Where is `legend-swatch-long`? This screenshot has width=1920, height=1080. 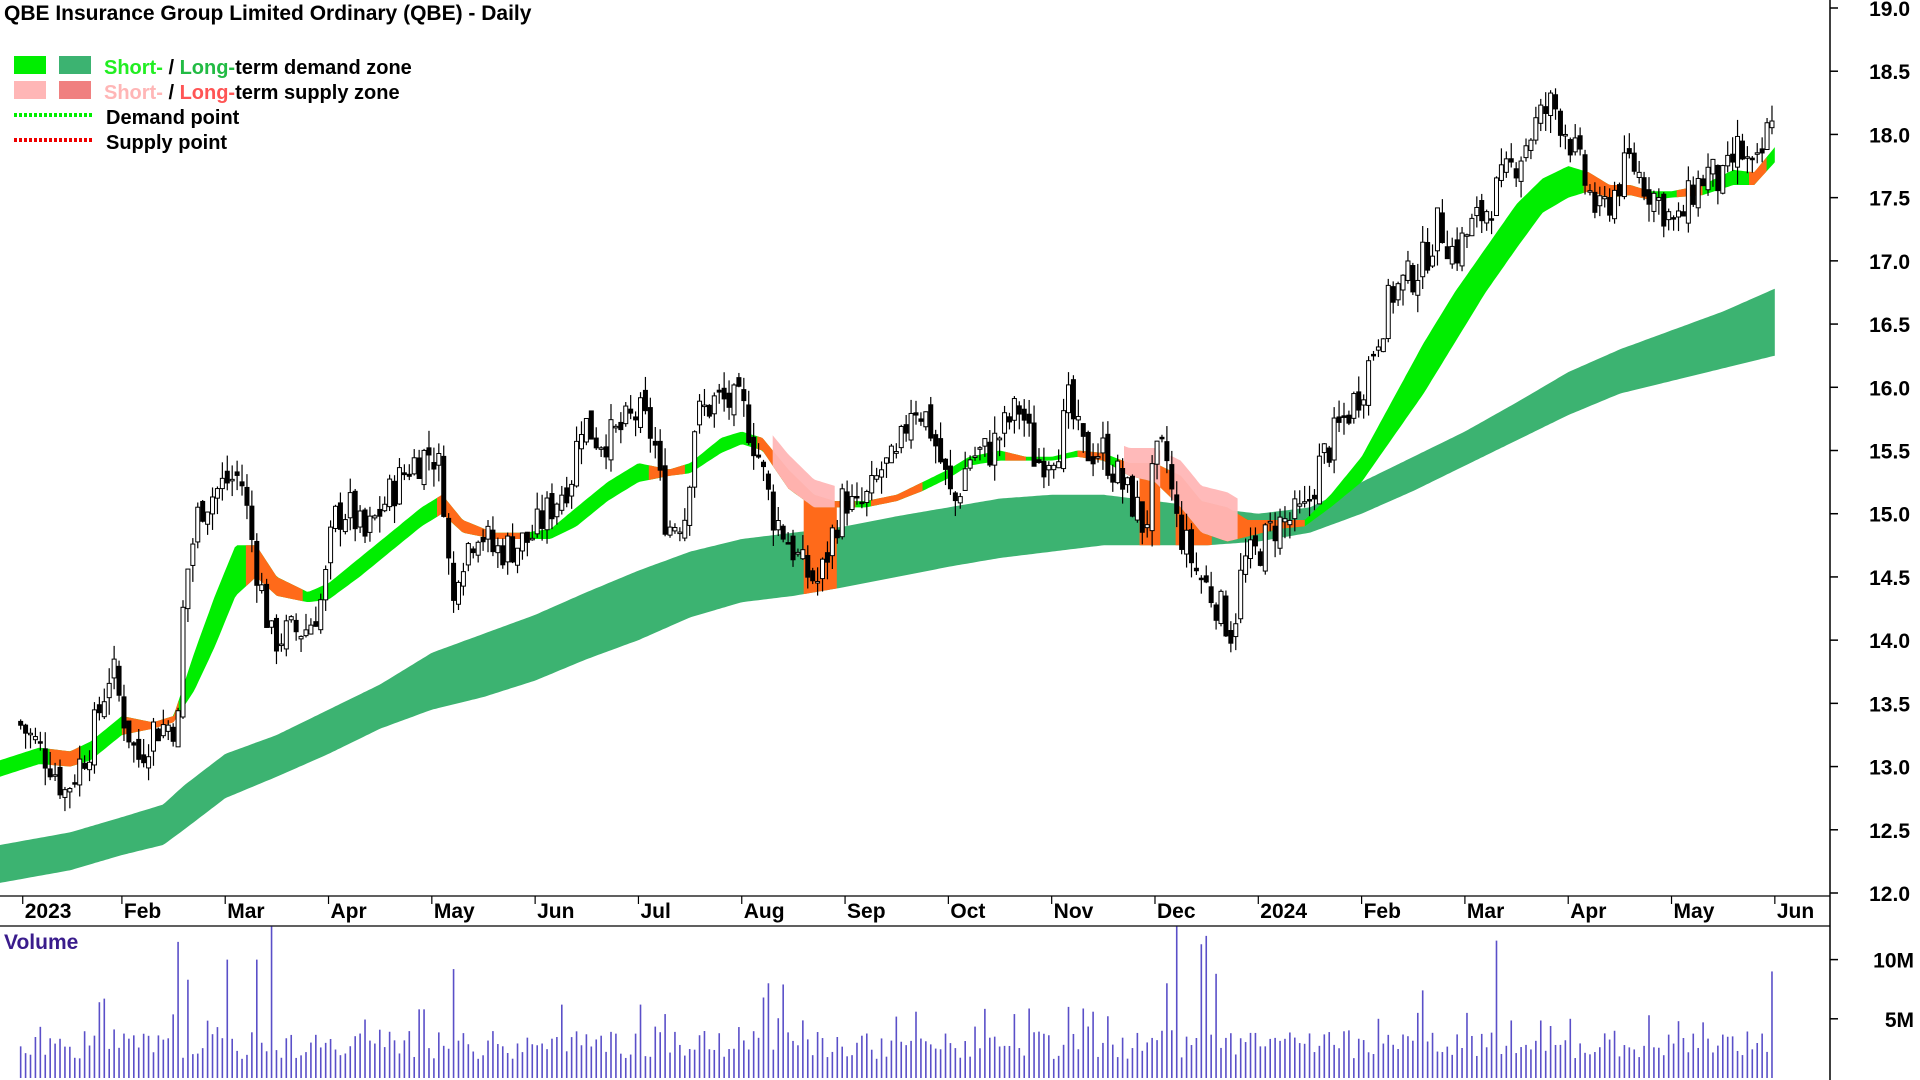
legend-swatch-long is located at coordinates (75, 90).